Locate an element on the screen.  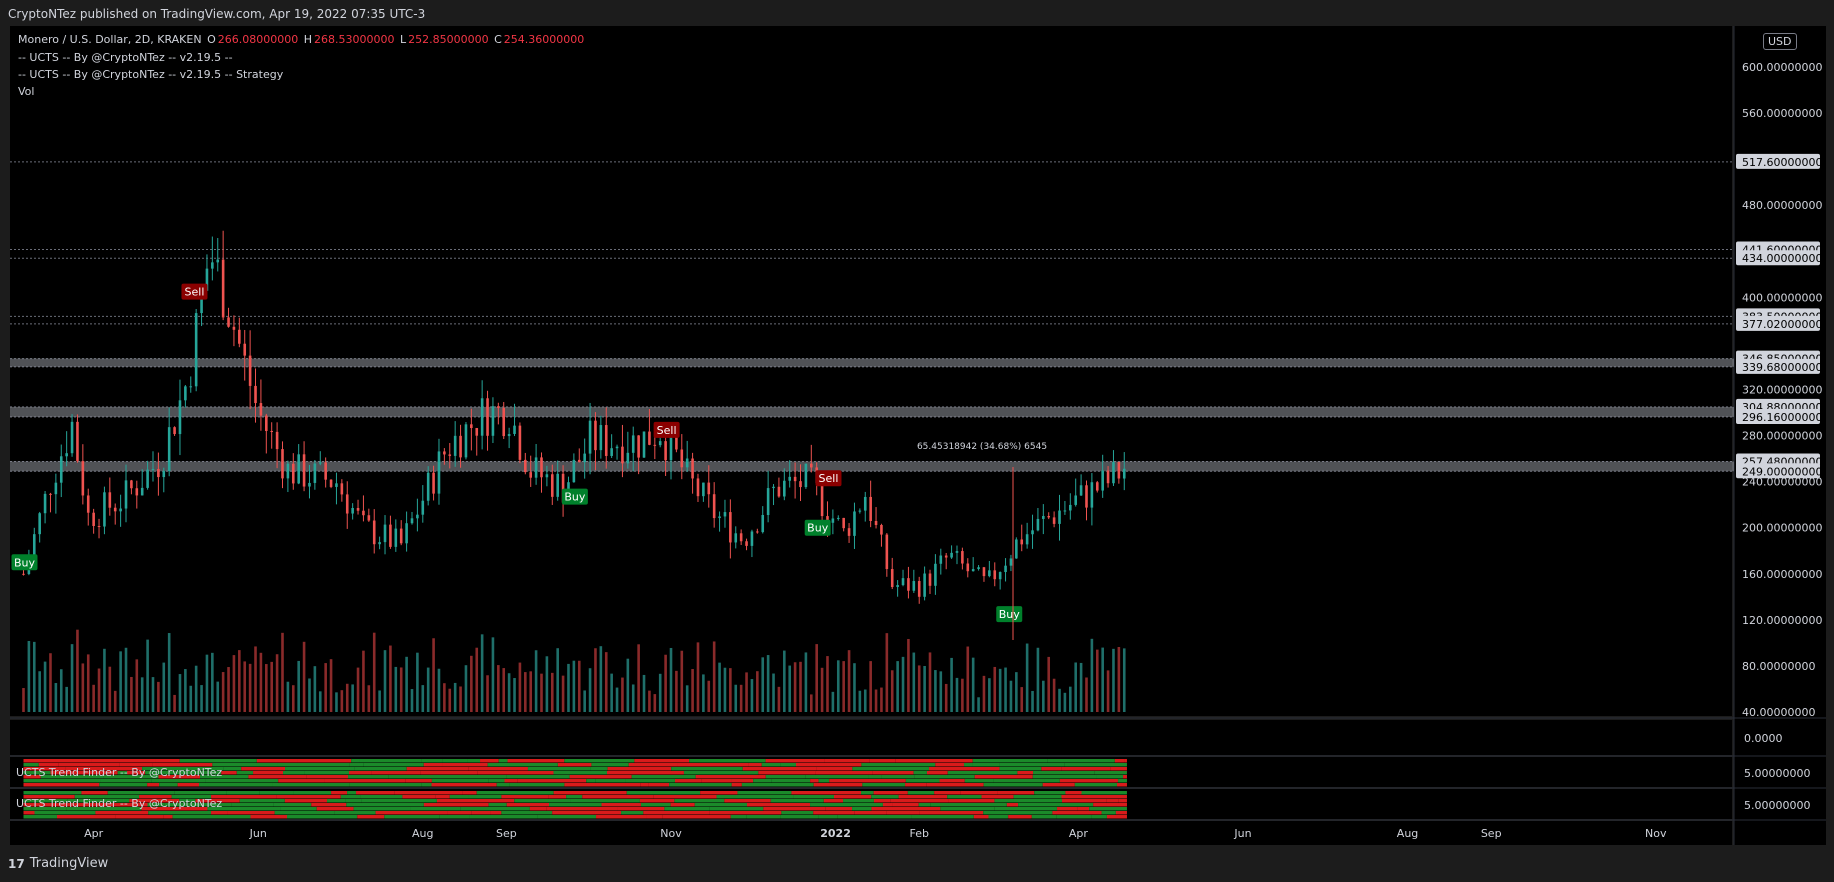
low-value: 252.85000000 is located at coordinates (448, 39).